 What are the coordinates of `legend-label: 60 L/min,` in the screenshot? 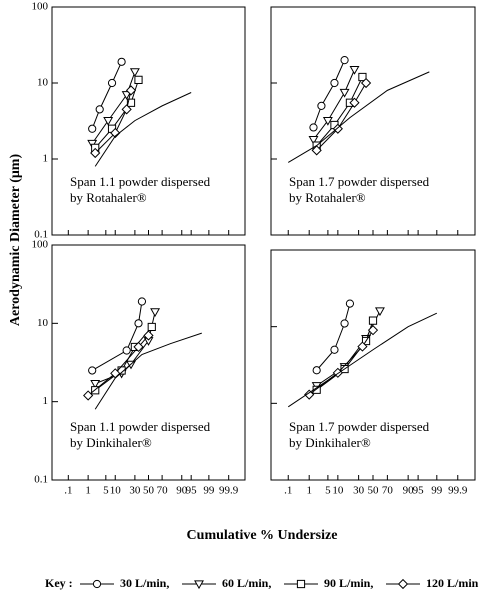 It's located at (246, 583).